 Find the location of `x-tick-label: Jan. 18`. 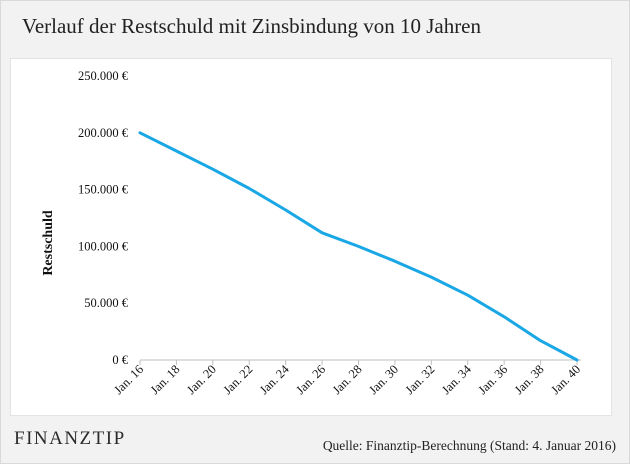

x-tick-label: Jan. 18 is located at coordinates (165, 379).